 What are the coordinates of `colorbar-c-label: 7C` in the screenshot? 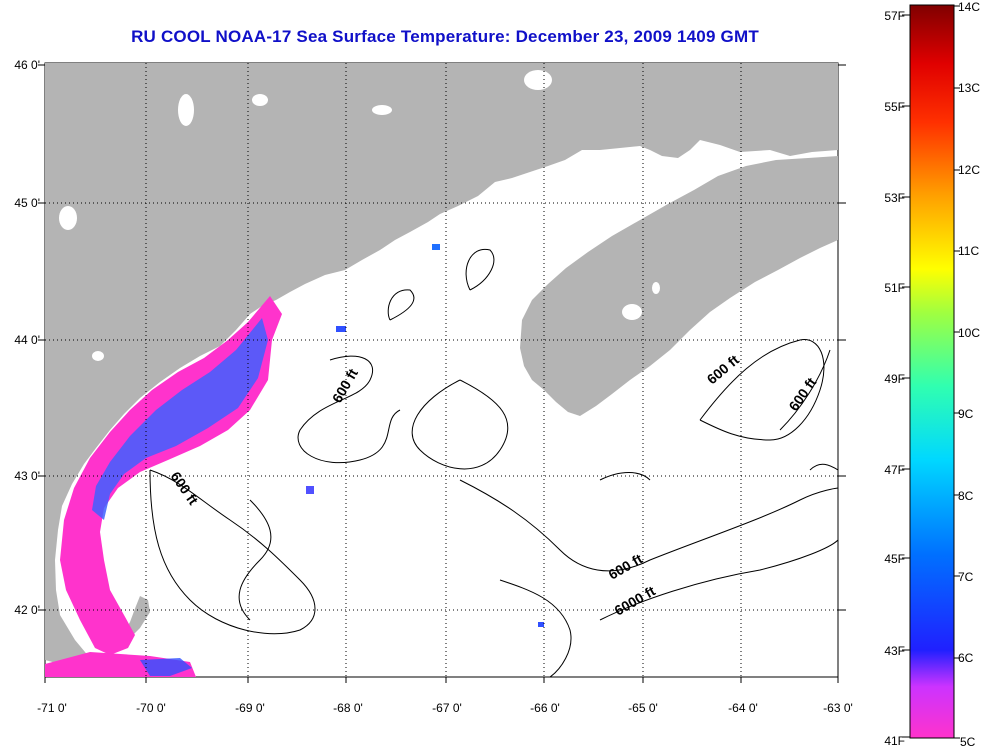 It's located at (966, 577).